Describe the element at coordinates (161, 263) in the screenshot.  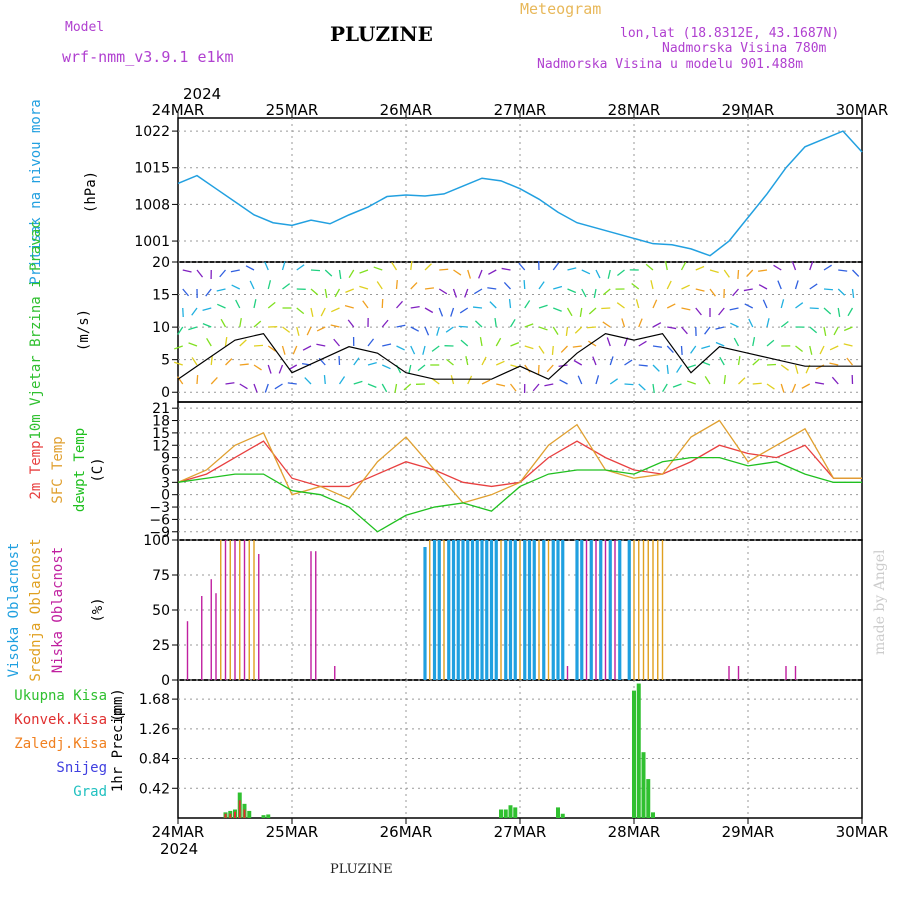
I see `ytick-label-1-4: 20` at that location.